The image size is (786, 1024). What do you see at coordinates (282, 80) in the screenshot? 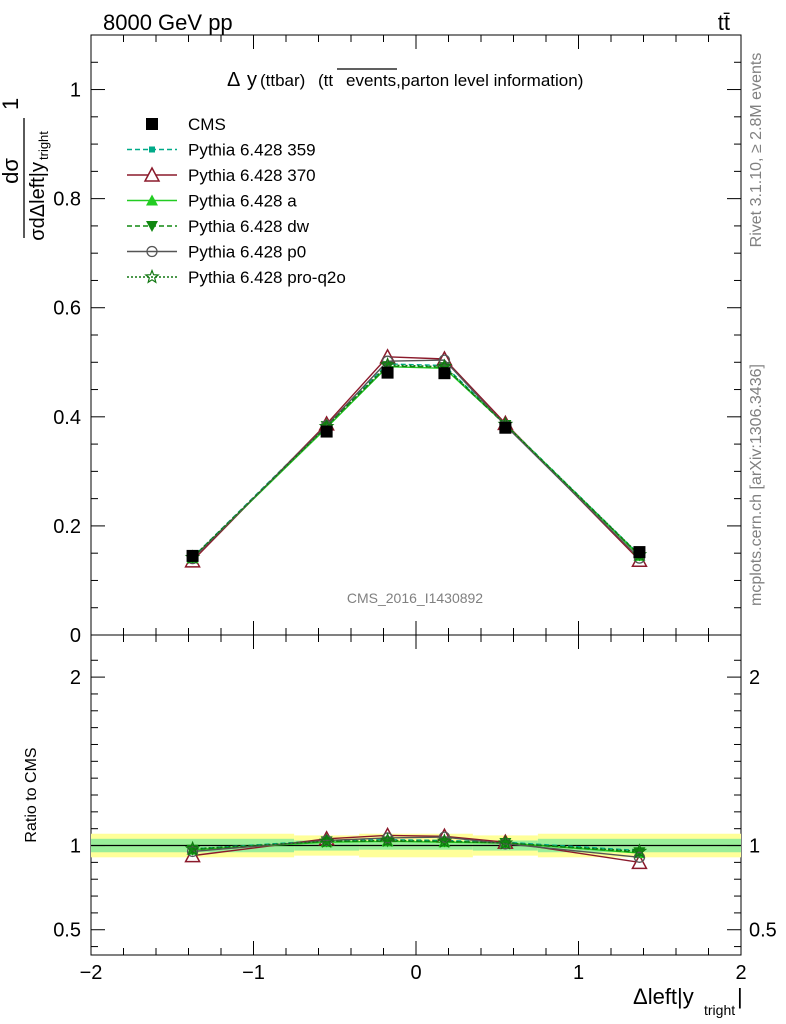
I see `title-ttbar: (ttbar)` at bounding box center [282, 80].